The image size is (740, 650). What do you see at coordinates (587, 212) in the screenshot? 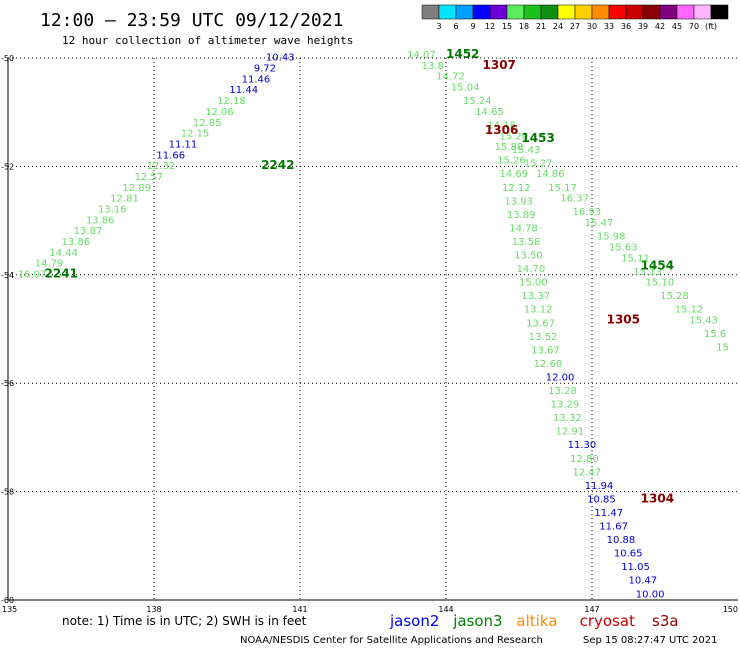
I see `swh-value: 16.93` at bounding box center [587, 212].